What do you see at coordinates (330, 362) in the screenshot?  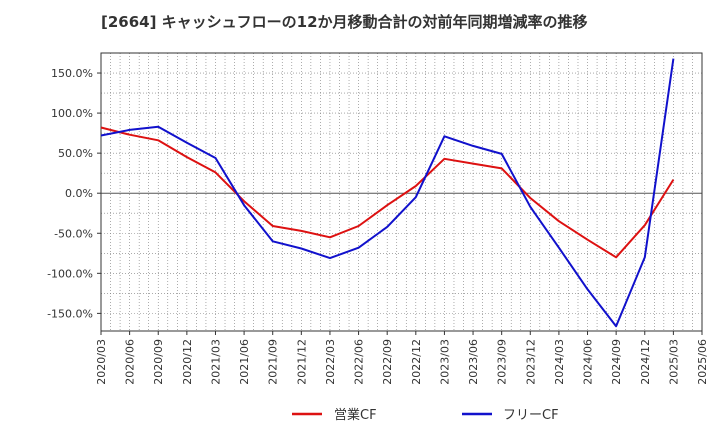 I see `x-tick-label: 2022/03` at bounding box center [330, 362].